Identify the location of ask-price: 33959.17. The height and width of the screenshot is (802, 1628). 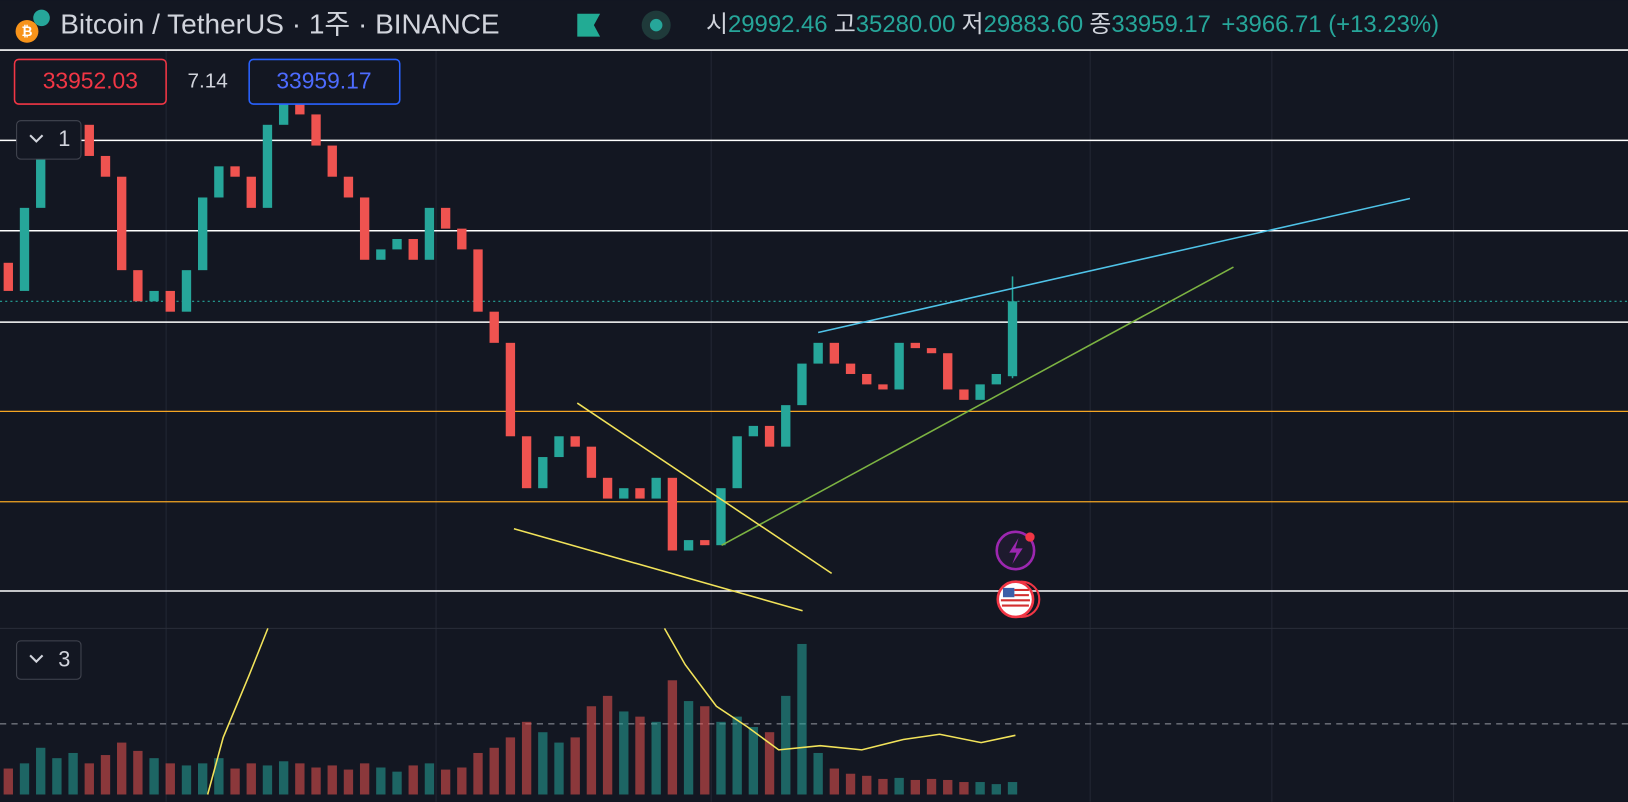
(323, 80).